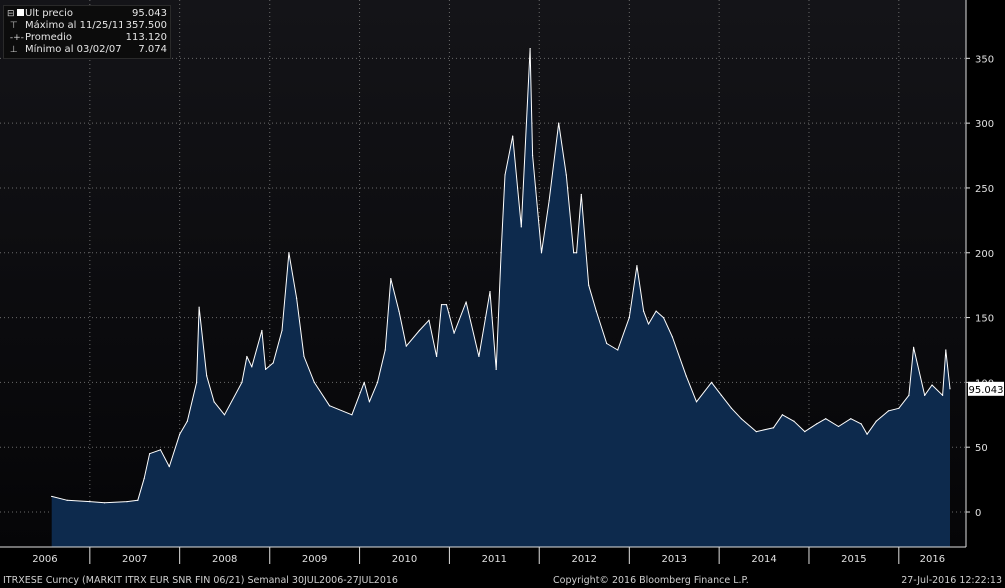 This screenshot has height=588, width=1005. I want to click on legend-row-max: ⊤ Máximo al 11/25/11 357.500, so click(87, 26).